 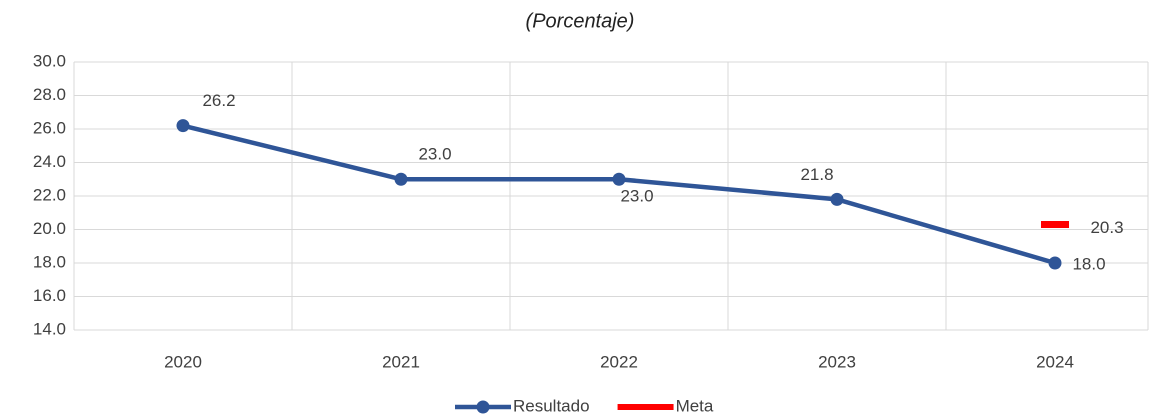 What do you see at coordinates (1088, 263) in the screenshot?
I see `data-label: 18.0` at bounding box center [1088, 263].